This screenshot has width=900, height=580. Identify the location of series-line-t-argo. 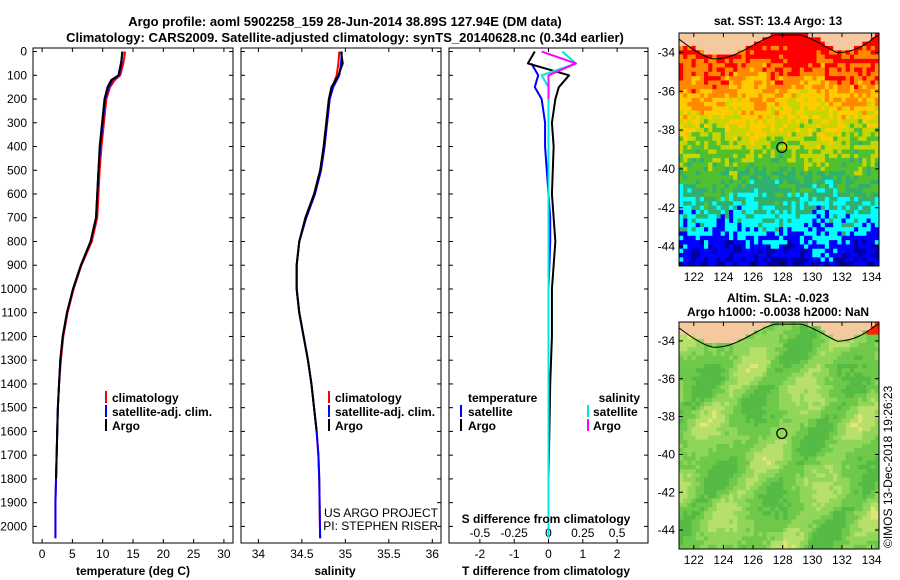
(548, 265).